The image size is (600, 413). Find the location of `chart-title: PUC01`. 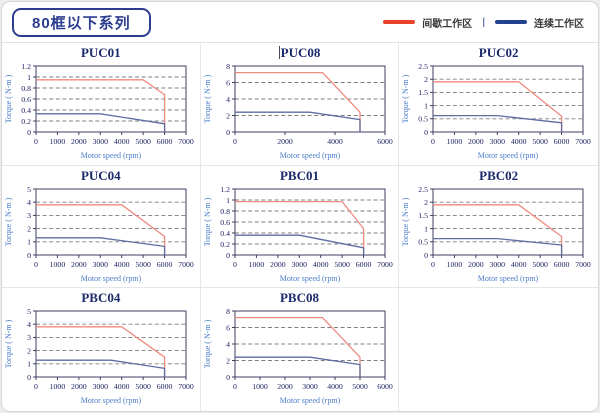

chart-title: PUC01 is located at coordinates (101, 52).